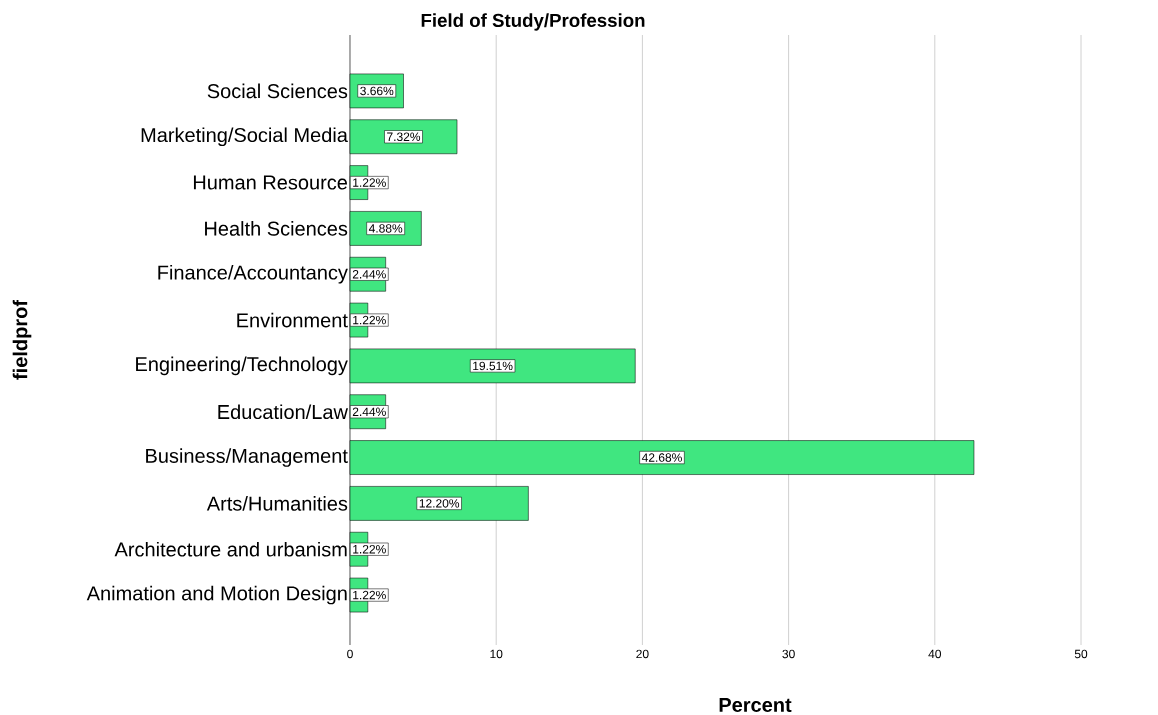  I want to click on y-tick-label: Finance/Accountancy, so click(253, 274).